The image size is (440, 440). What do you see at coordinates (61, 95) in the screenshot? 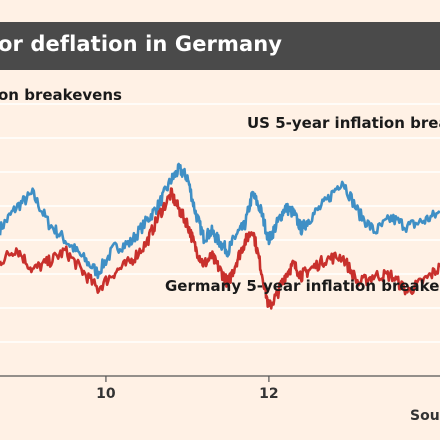
I see `chart-subtitle: on breakevens` at bounding box center [61, 95].